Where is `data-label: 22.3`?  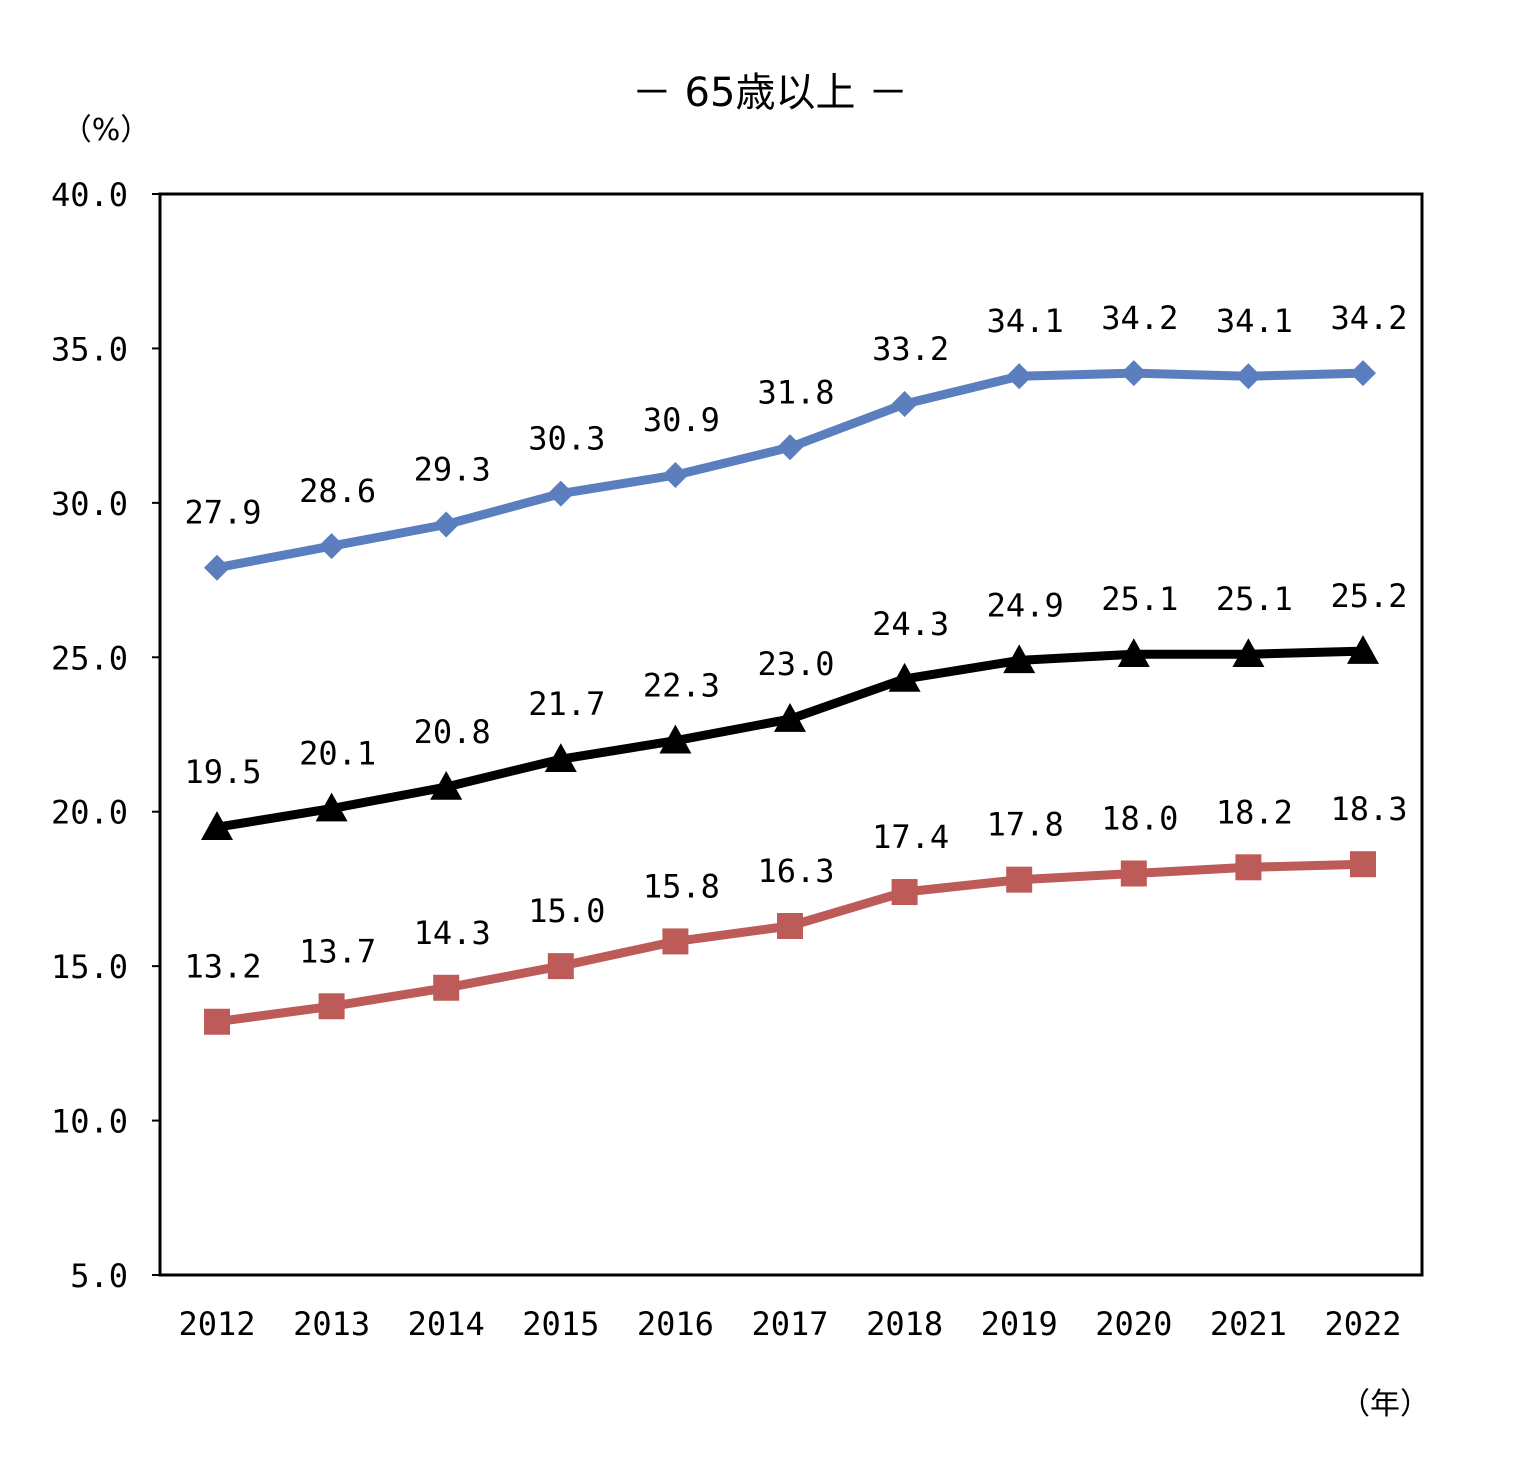
data-label: 22.3 is located at coordinates (681, 686).